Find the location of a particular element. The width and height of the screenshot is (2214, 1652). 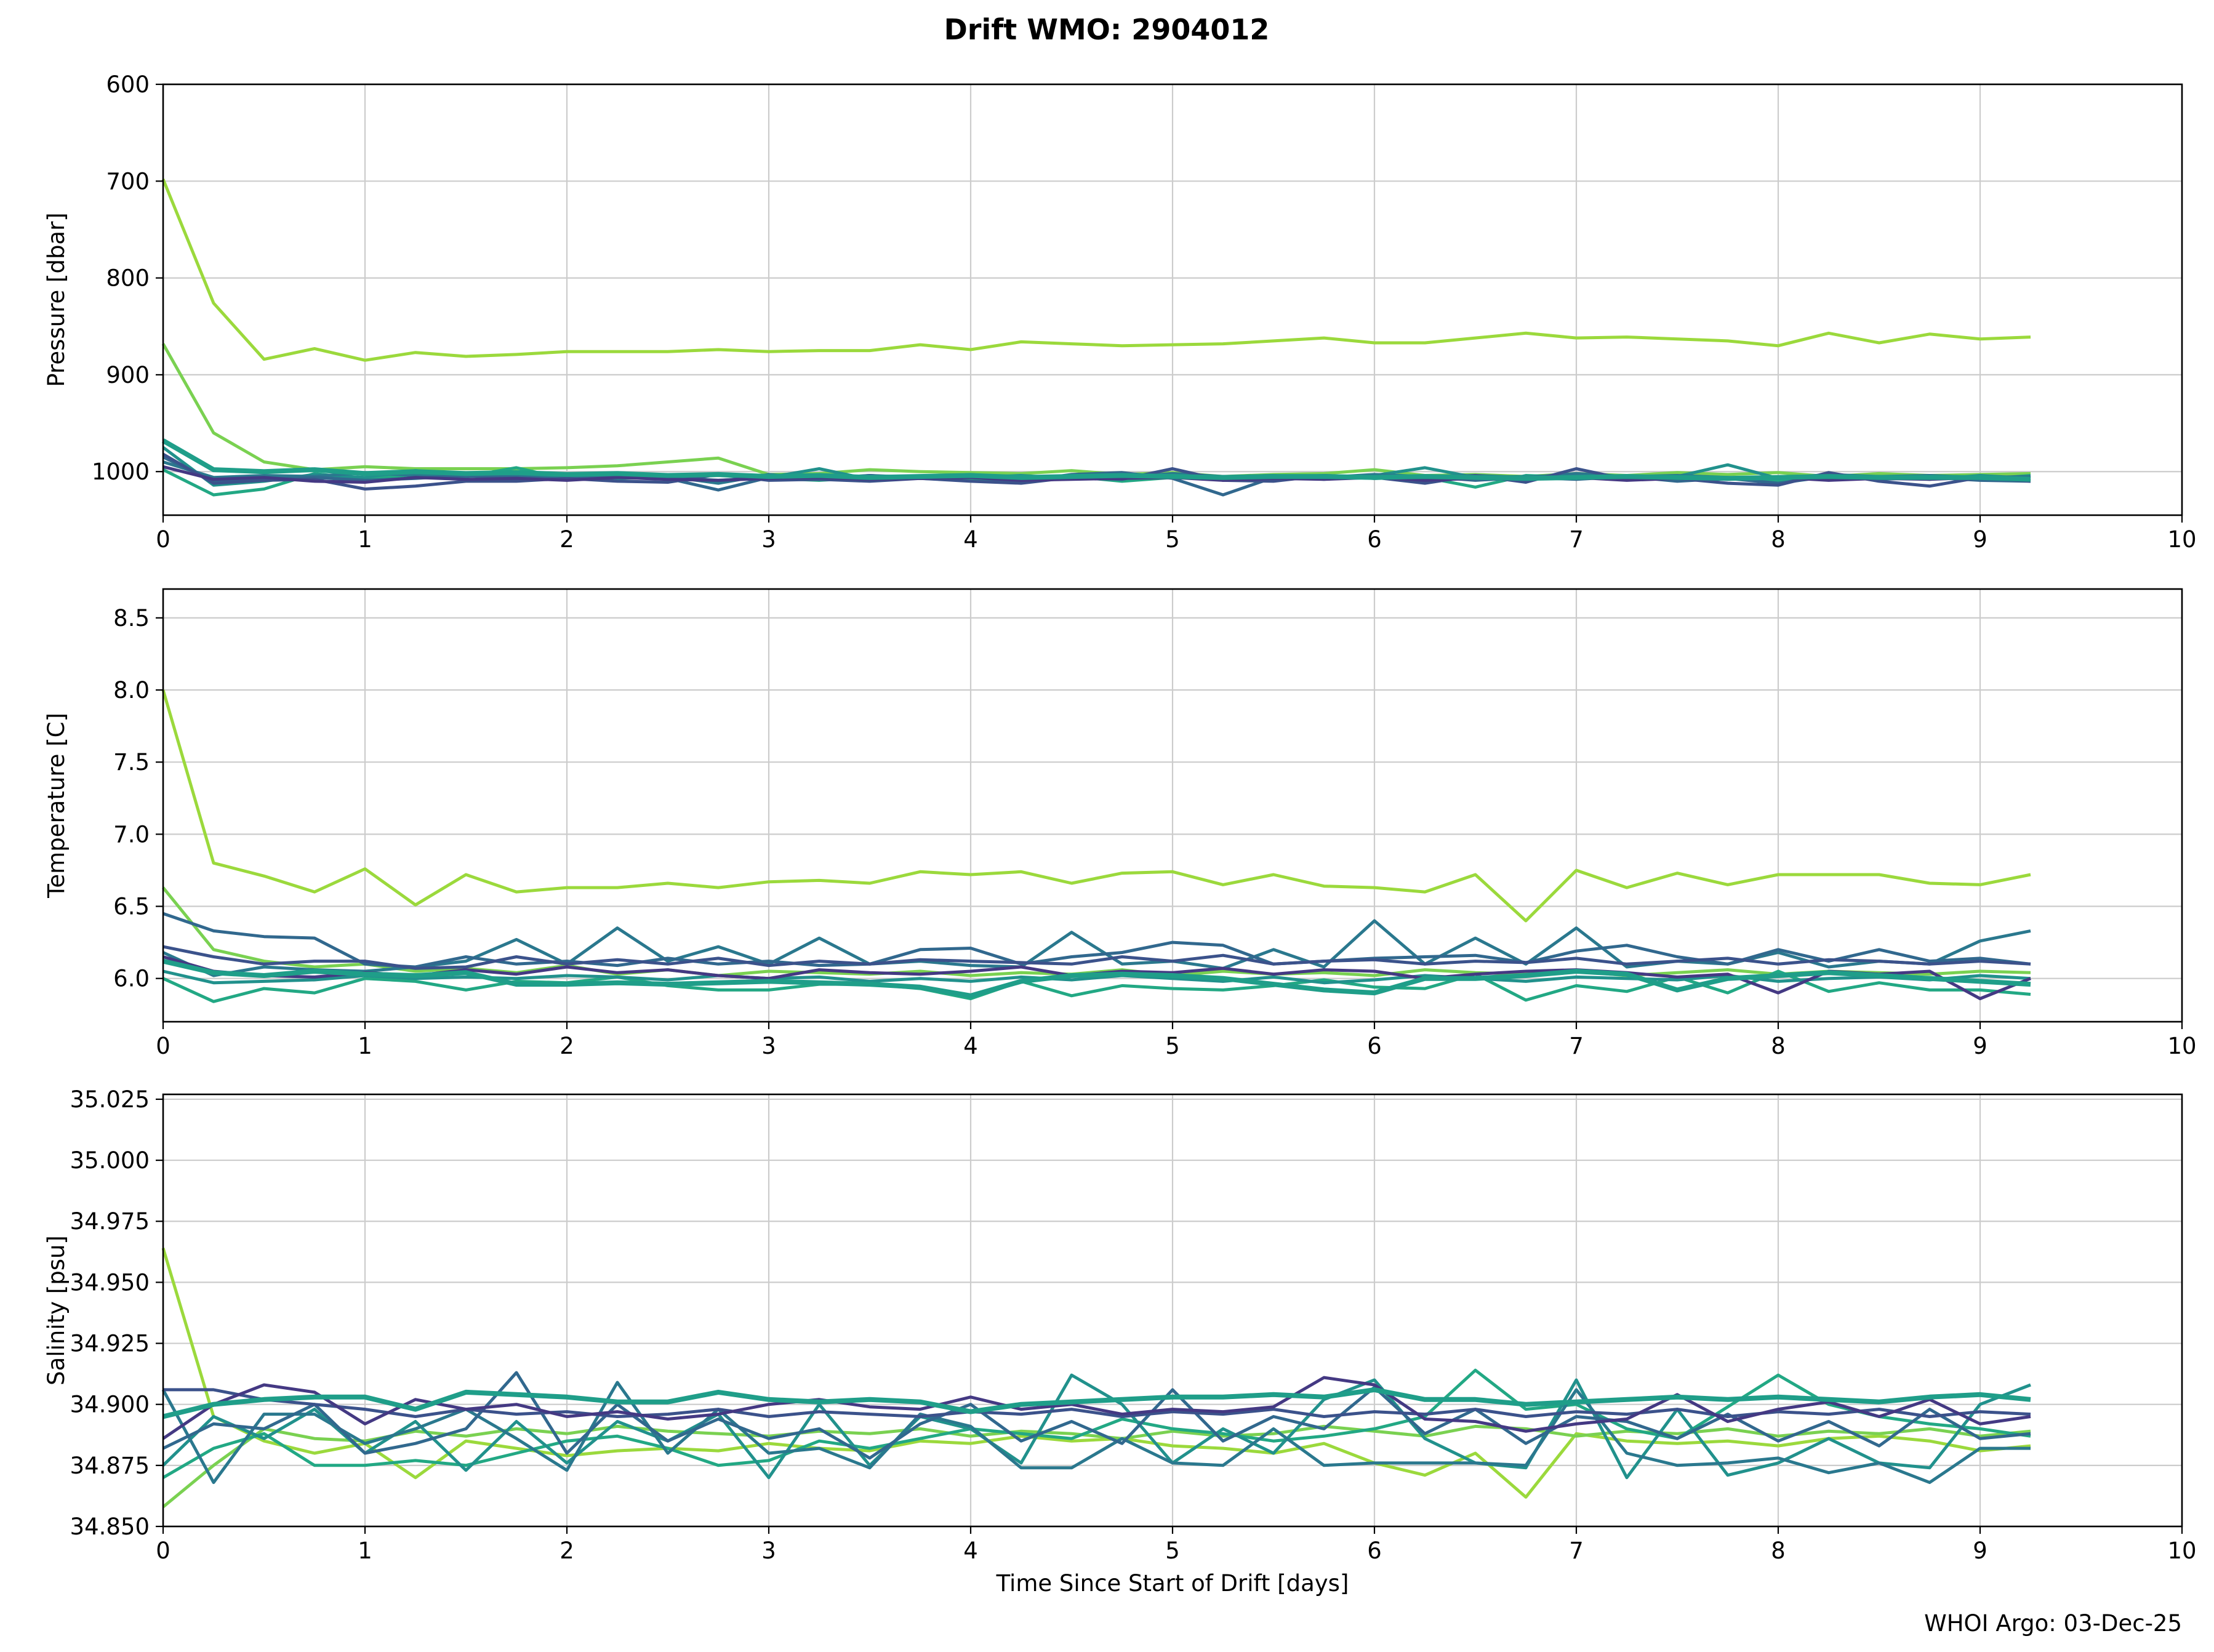

y-tick-label: 6.5 is located at coordinates (131, 907).